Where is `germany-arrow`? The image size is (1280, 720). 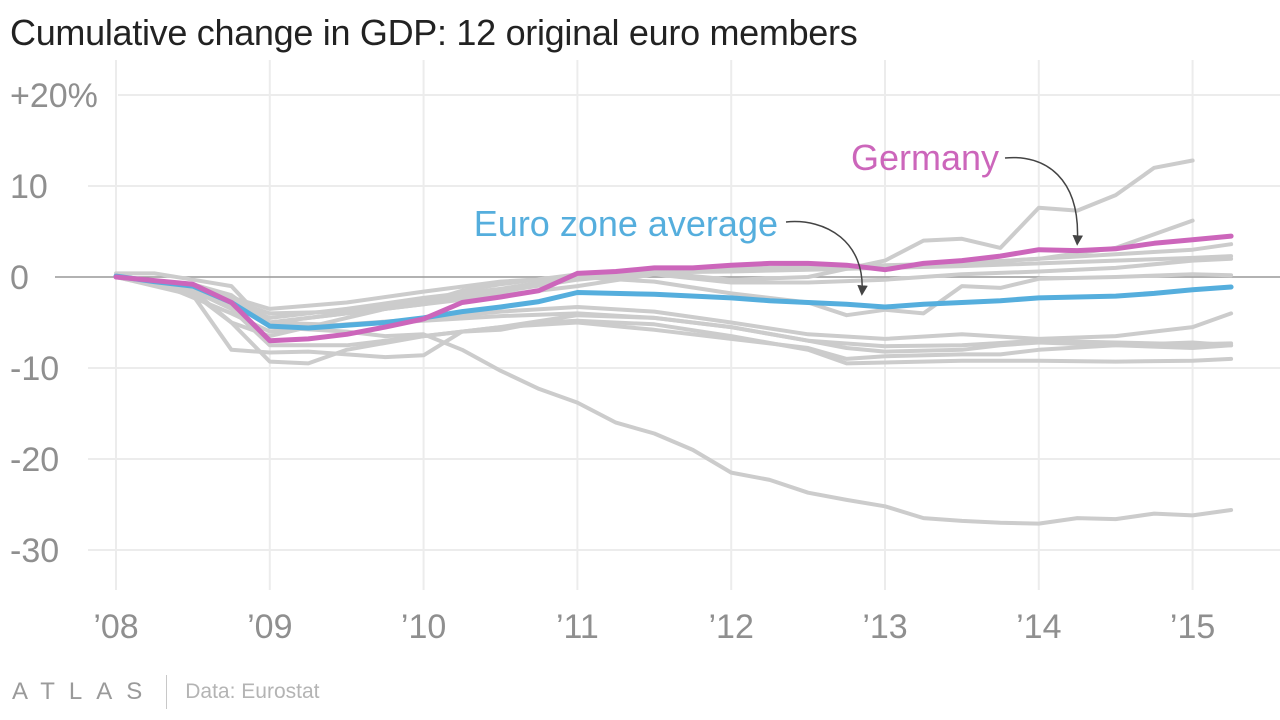 germany-arrow is located at coordinates (1043, 201).